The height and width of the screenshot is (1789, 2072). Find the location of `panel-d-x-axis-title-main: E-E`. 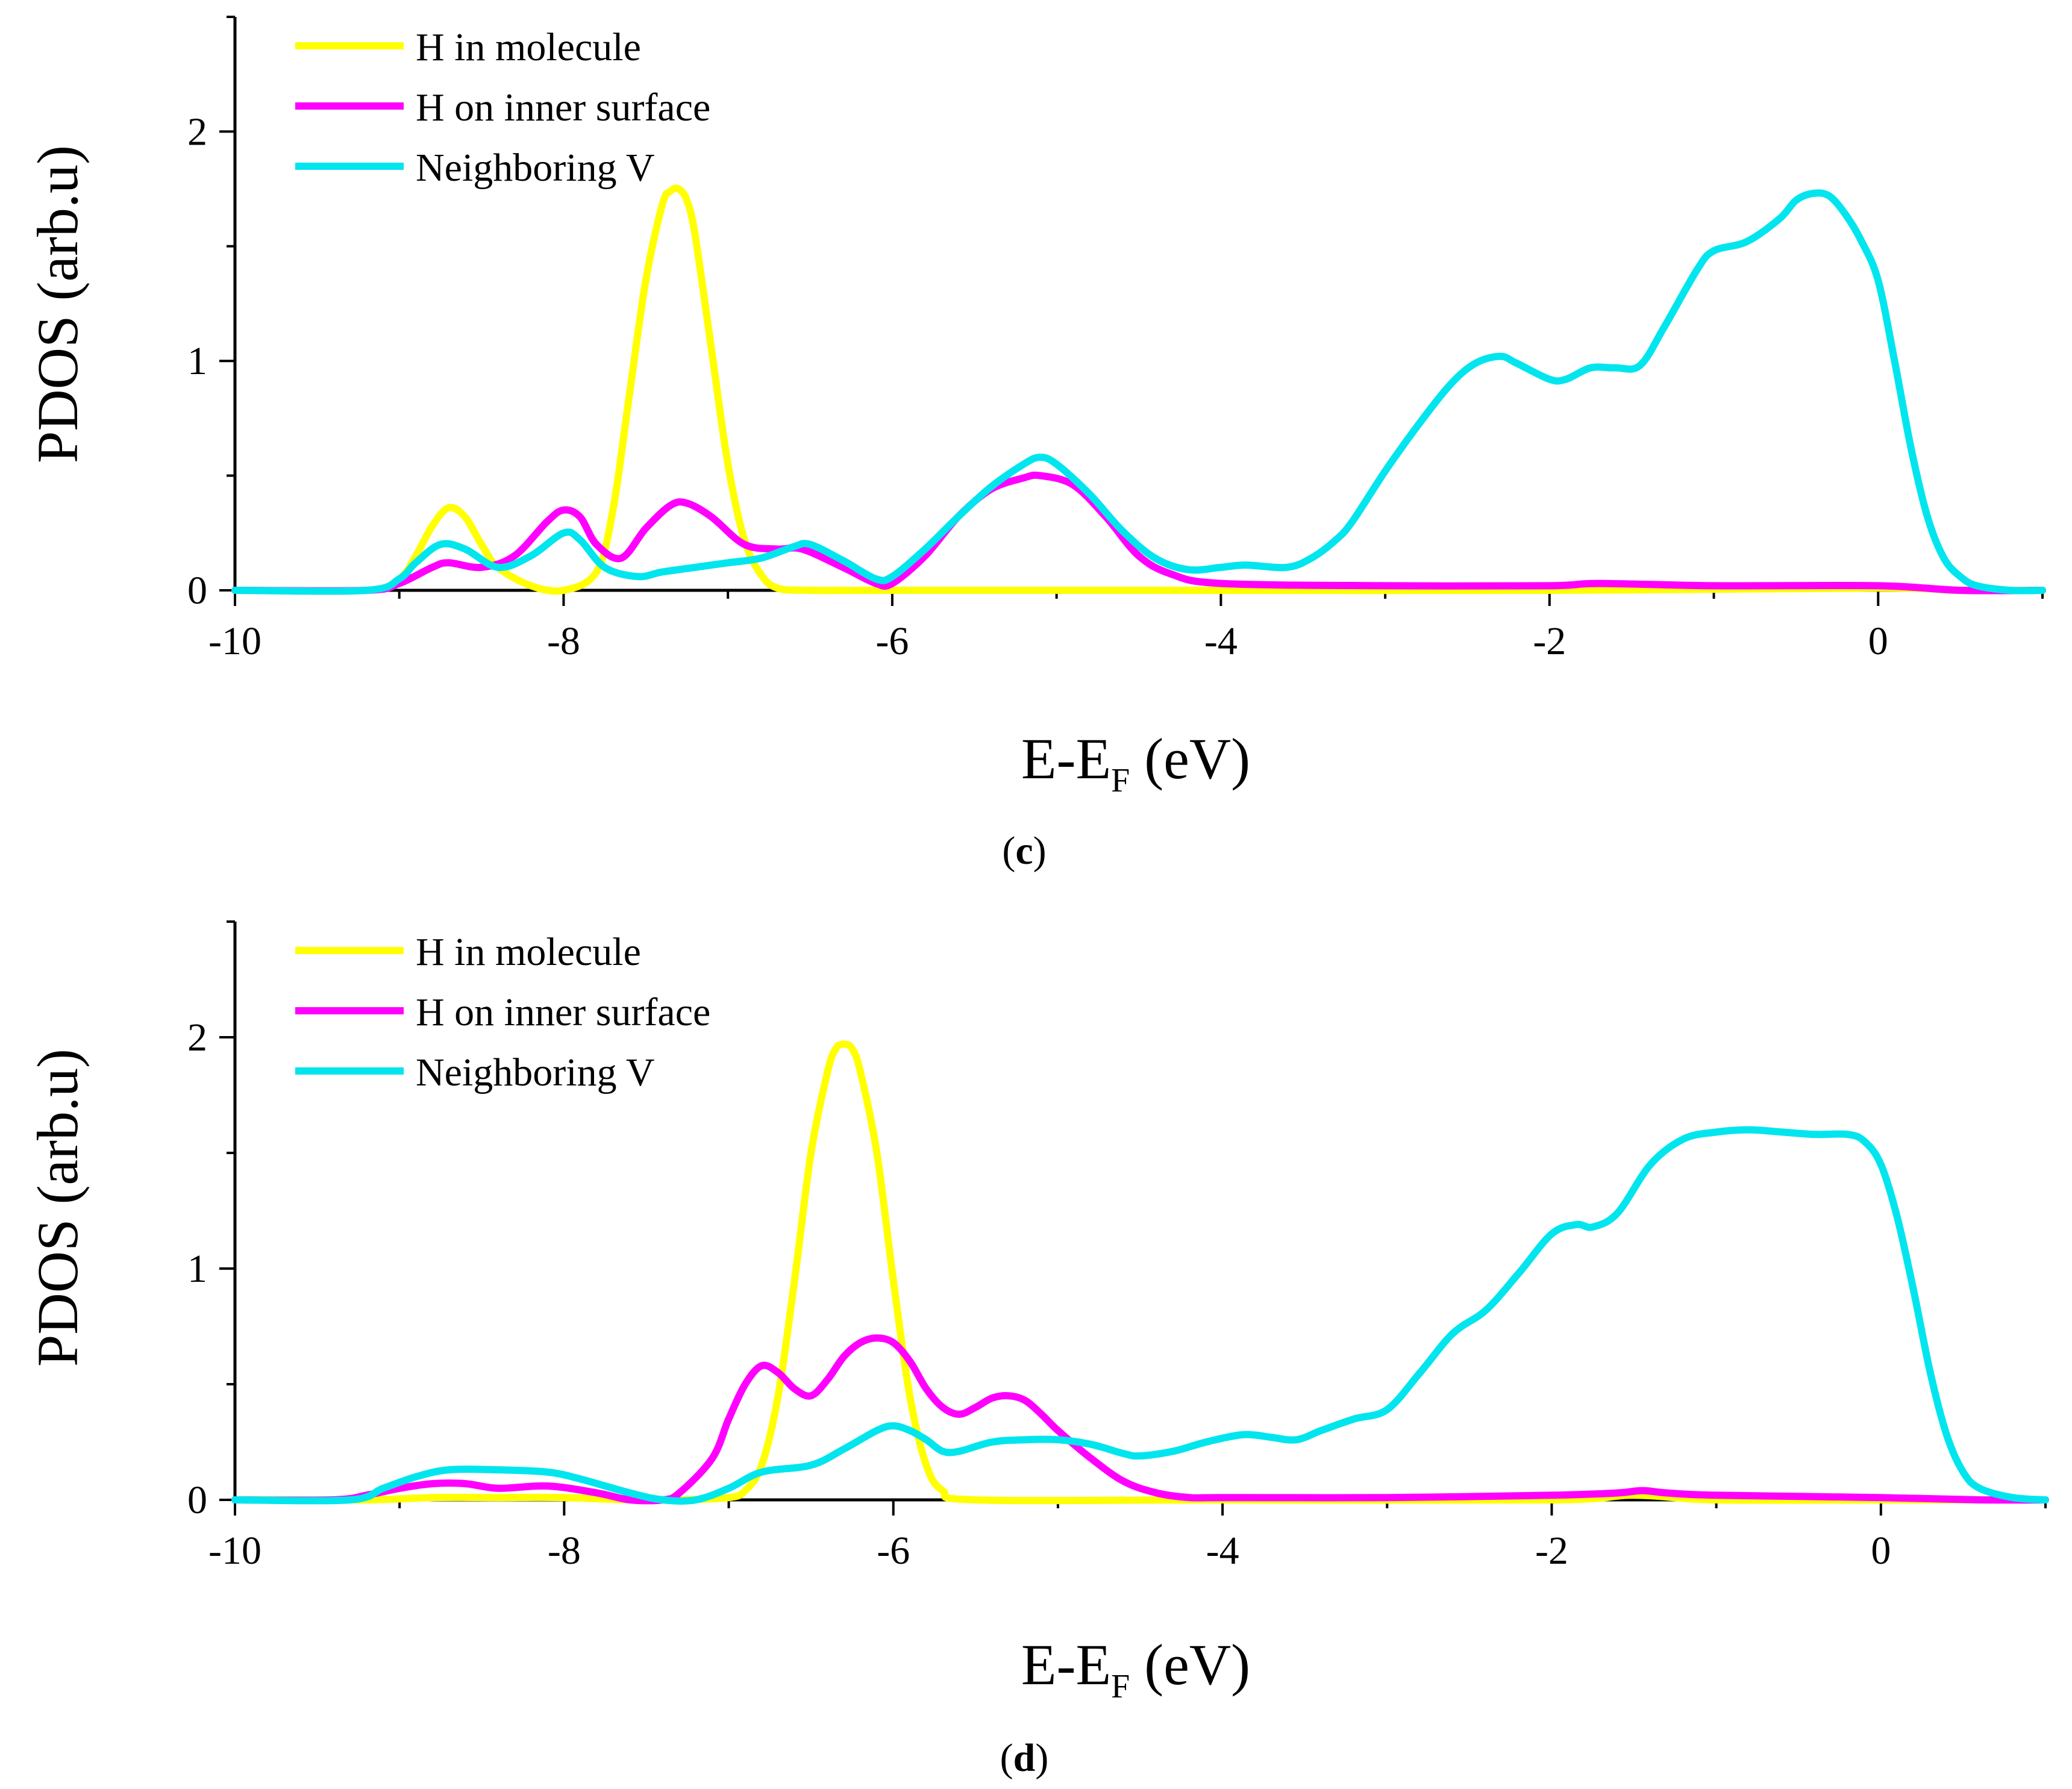

panel-d-x-axis-title-main: E-E is located at coordinates (1066, 1664).